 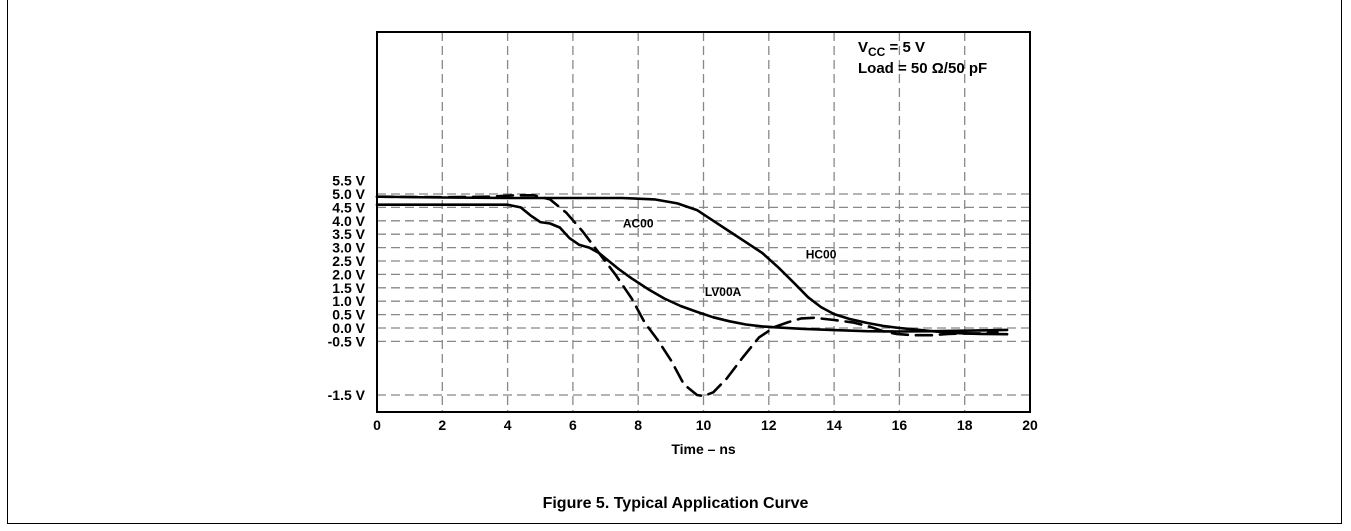 What do you see at coordinates (900, 425) in the screenshot?
I see `x-tick-label: 16` at bounding box center [900, 425].